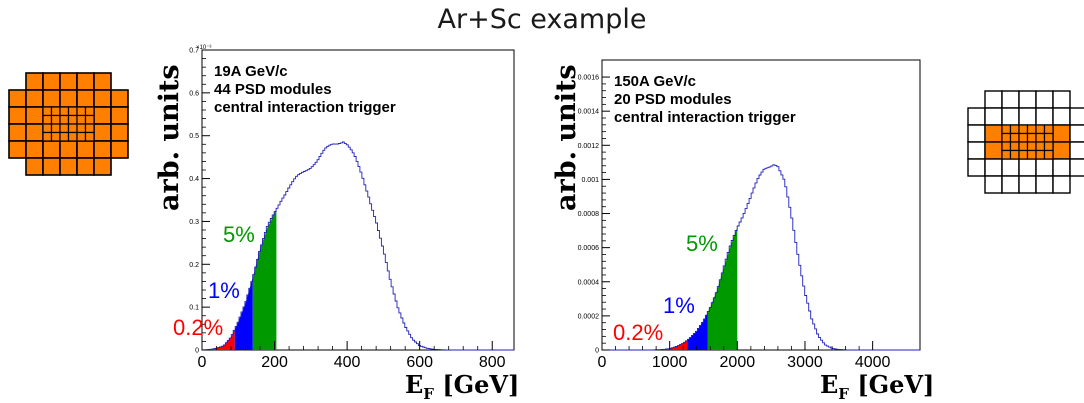 The width and height of the screenshot is (1084, 403). I want to click on chart2-x-axis-symbol: E, so click(829, 384).